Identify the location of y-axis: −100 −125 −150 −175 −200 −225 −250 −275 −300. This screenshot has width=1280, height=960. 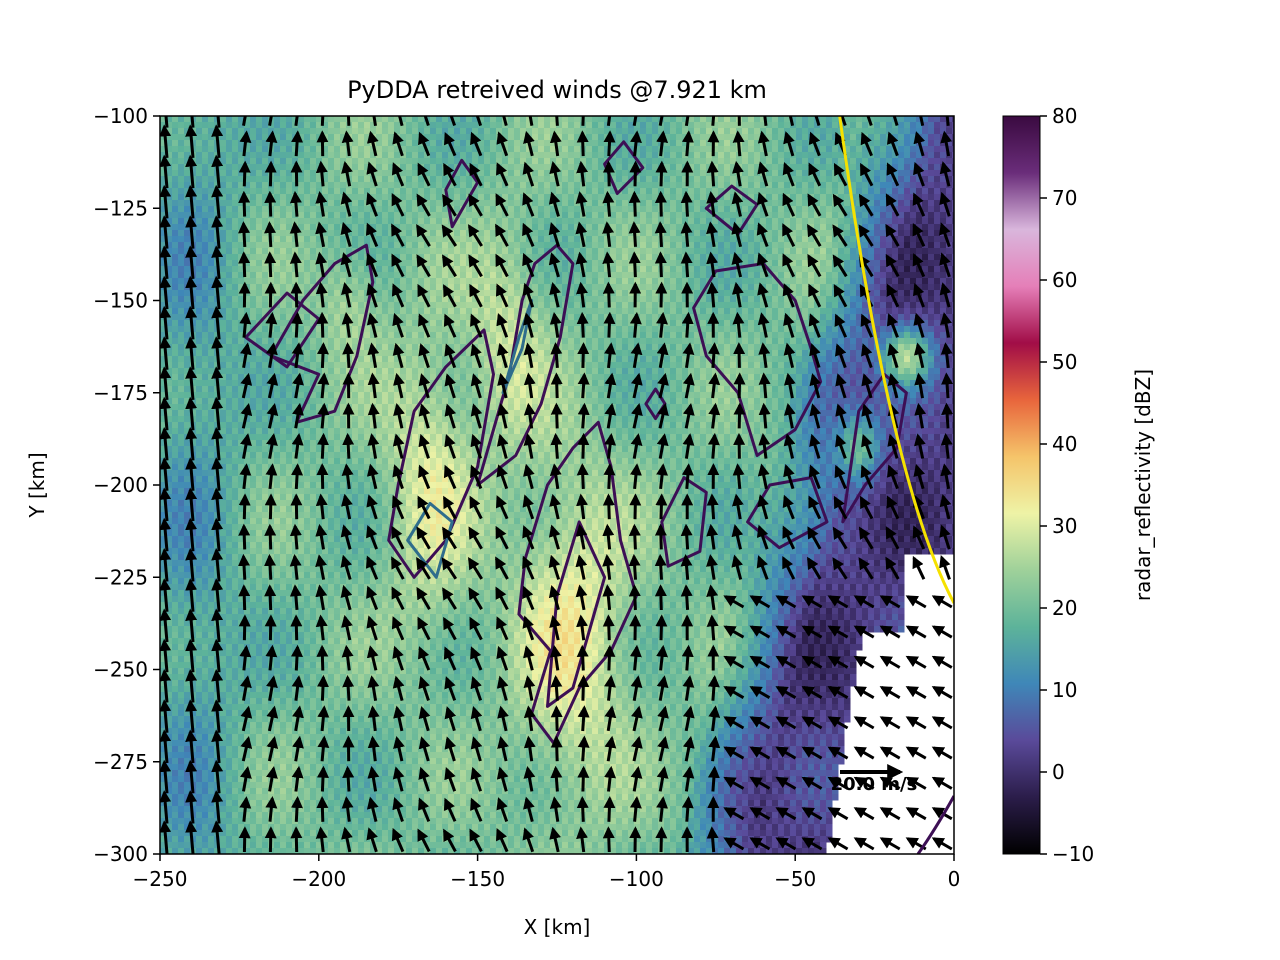
(126, 485).